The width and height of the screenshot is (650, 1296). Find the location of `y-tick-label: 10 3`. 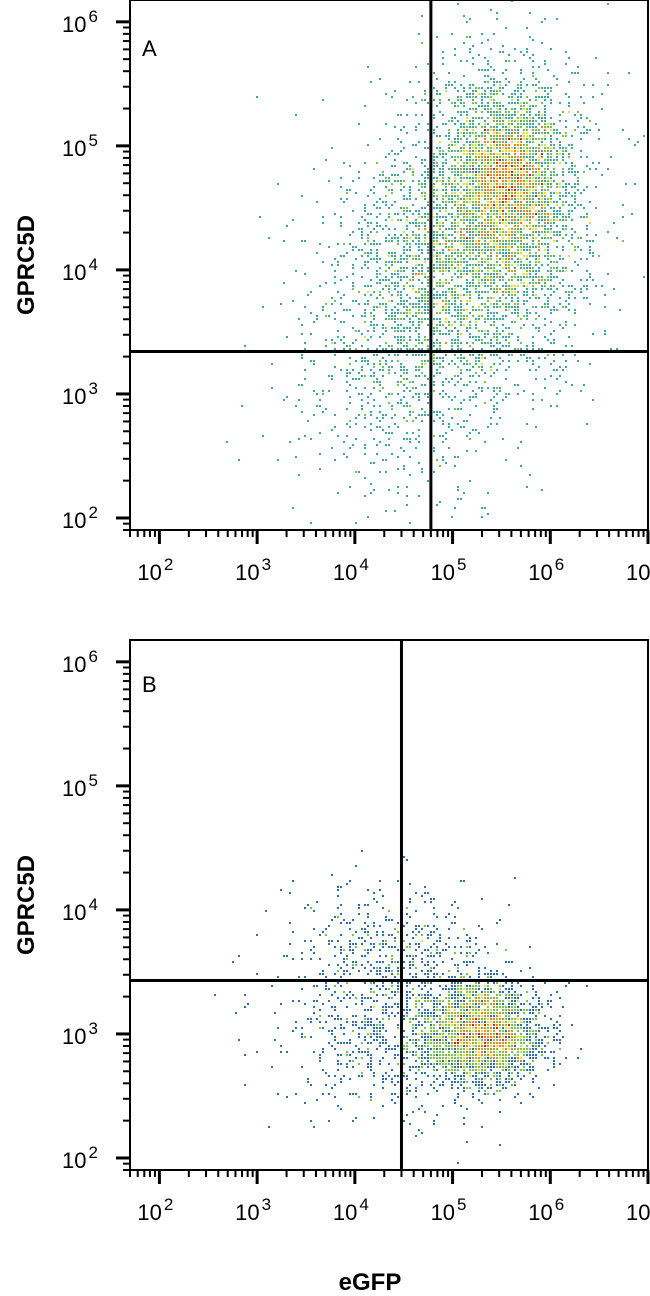

y-tick-label: 10 3 is located at coordinates (80, 394).